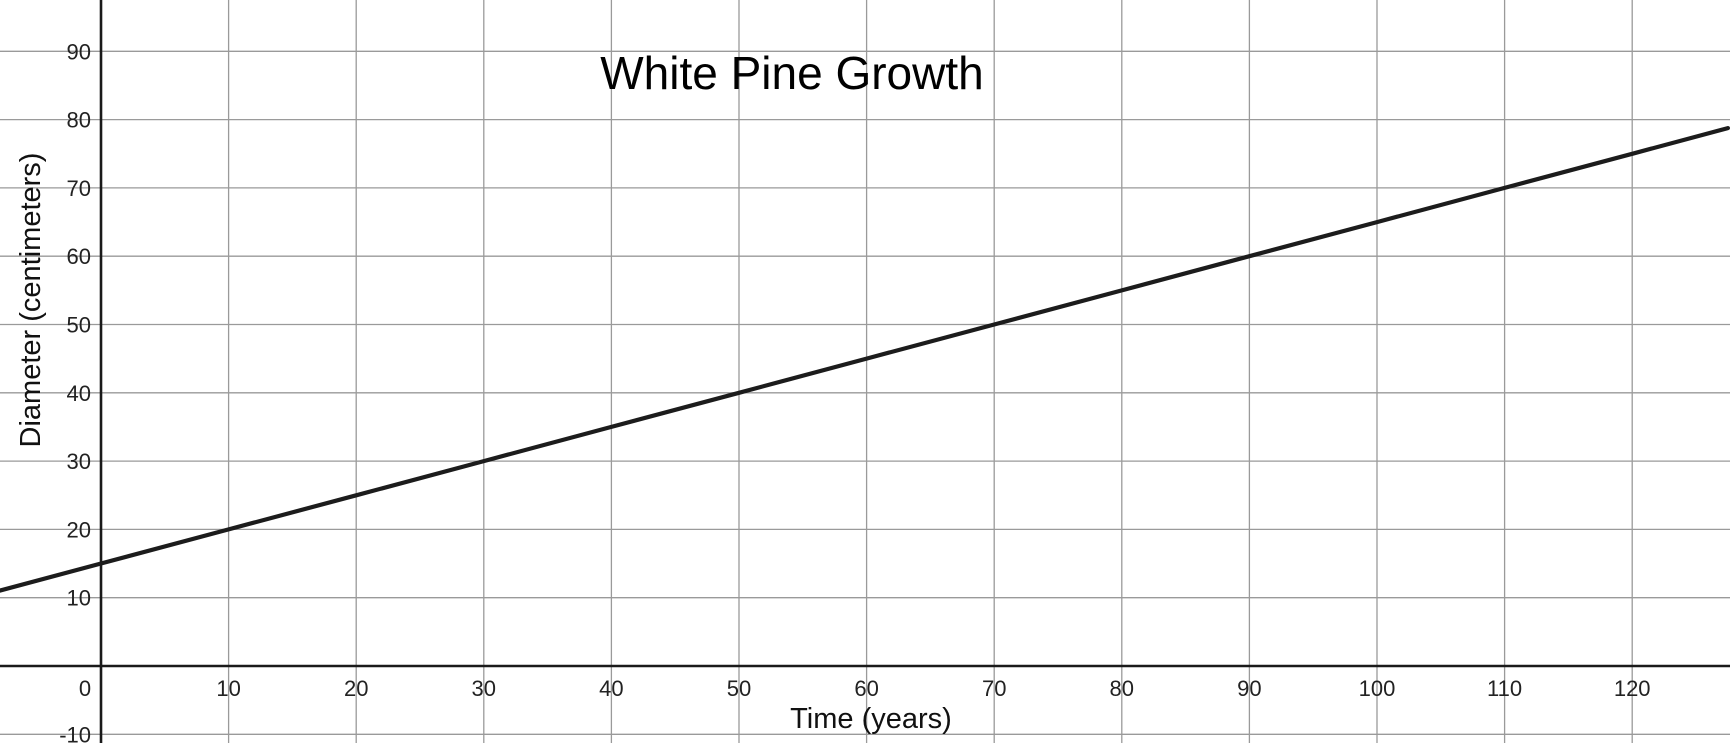 This screenshot has width=1730, height=743. Describe the element at coordinates (1504, 688) in the screenshot. I see `x-tick-label-110: 110` at that location.